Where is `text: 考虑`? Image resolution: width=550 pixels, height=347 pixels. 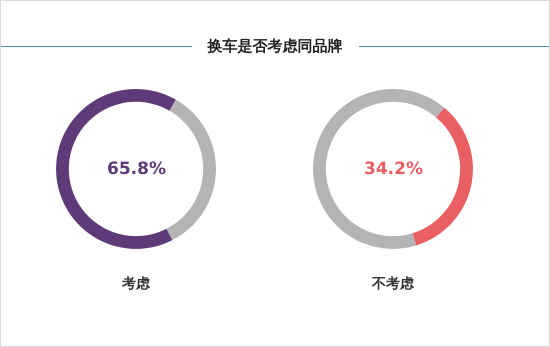
text: 考虑 is located at coordinates (136, 284).